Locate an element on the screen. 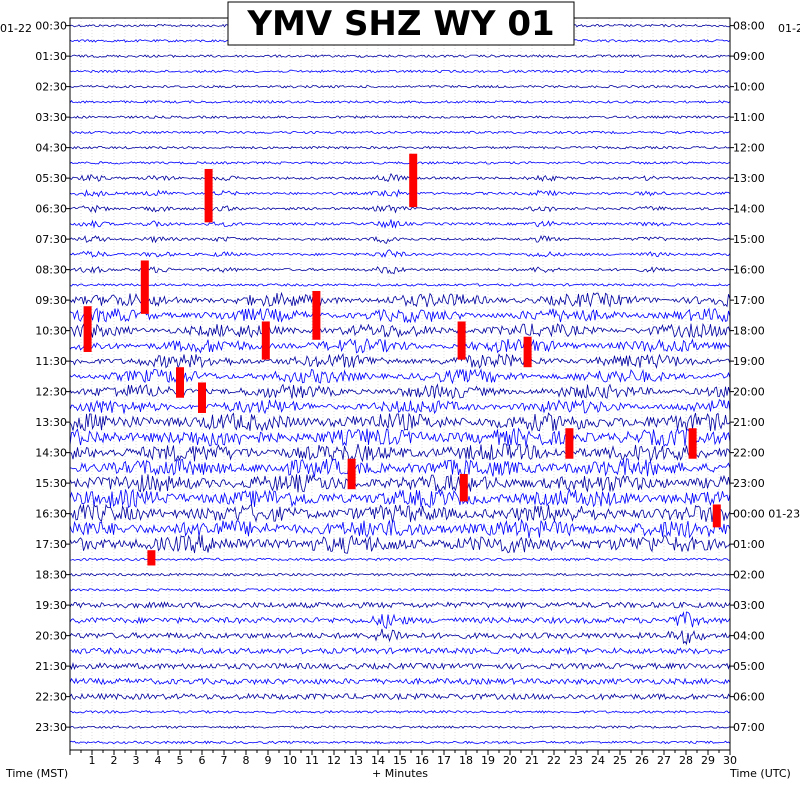 This screenshot has width=800, height=800. right-tick-label: 15:00 is located at coordinates (749, 239).